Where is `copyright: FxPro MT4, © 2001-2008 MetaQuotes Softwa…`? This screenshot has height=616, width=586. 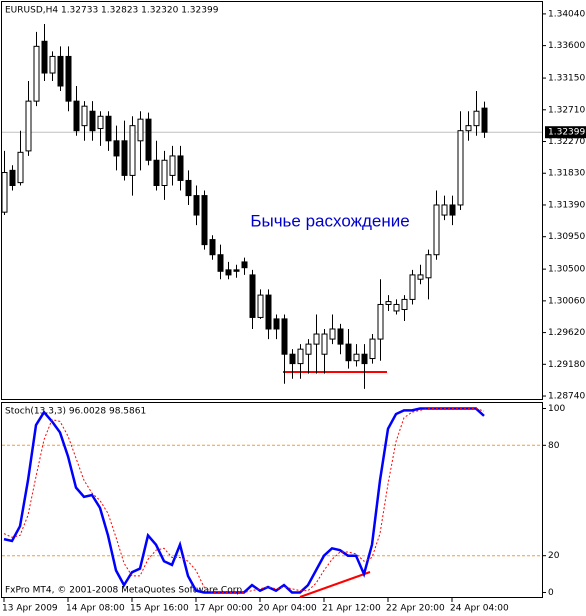
copyright: FxPro MT4, © 2001-2008 MetaQuotes Softwa… is located at coordinates (125, 591).